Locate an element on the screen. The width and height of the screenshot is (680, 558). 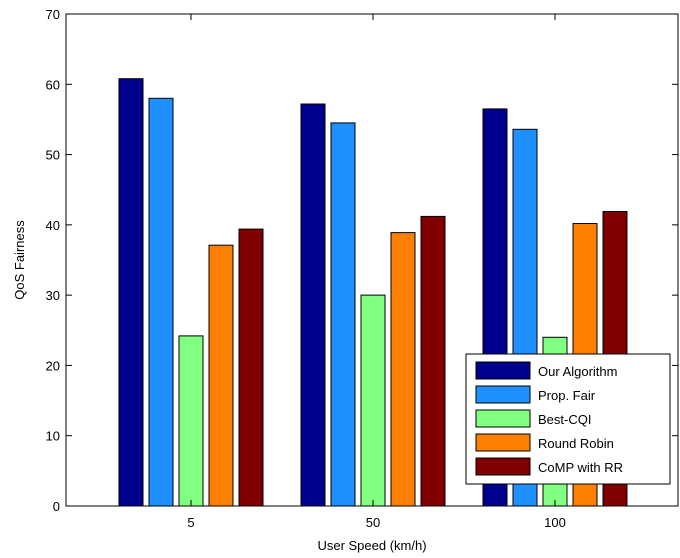
x-axis-label: User Speed (km/h) is located at coordinates (371, 545).